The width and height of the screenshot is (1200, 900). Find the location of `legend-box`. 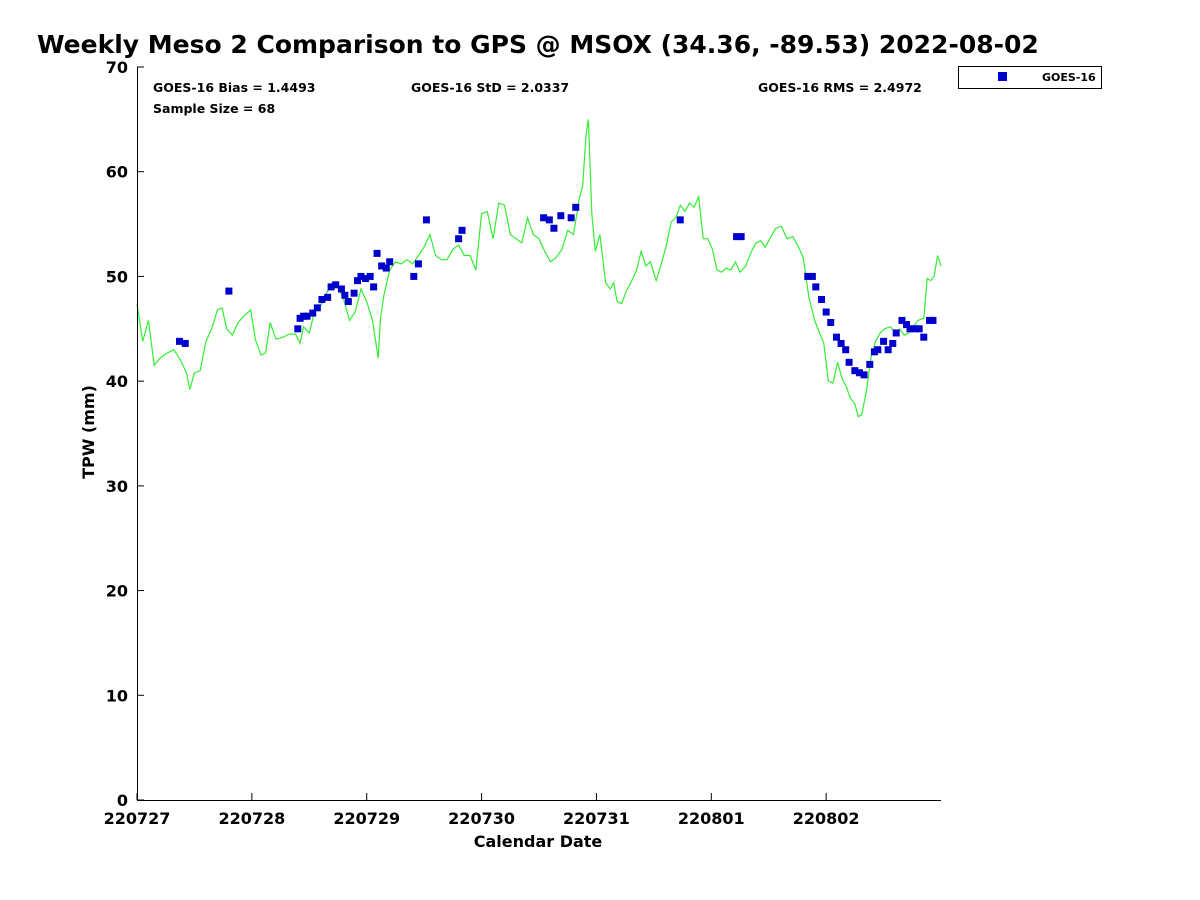

legend-box is located at coordinates (1030, 77).